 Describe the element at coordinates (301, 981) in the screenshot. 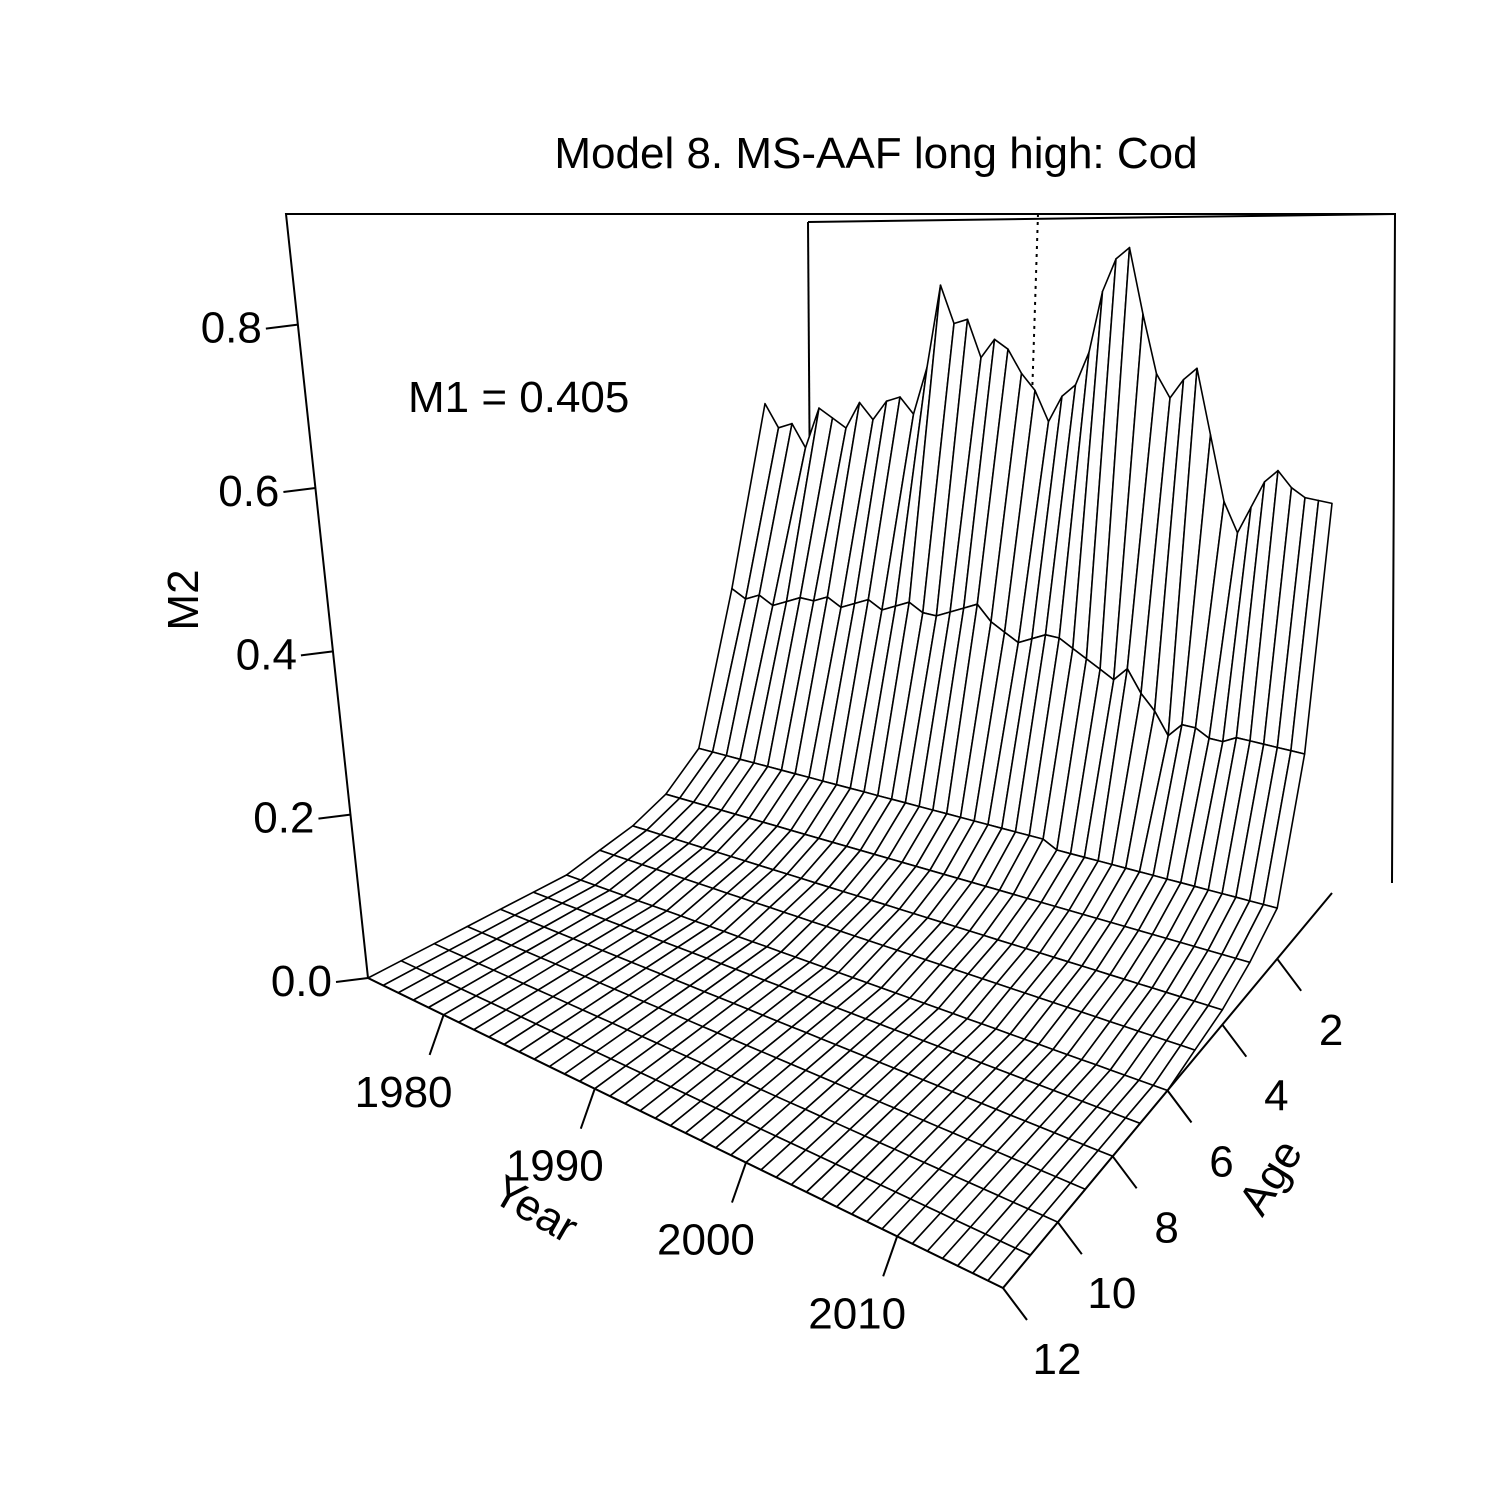

I see `m2-tick-label: 0.0` at that location.